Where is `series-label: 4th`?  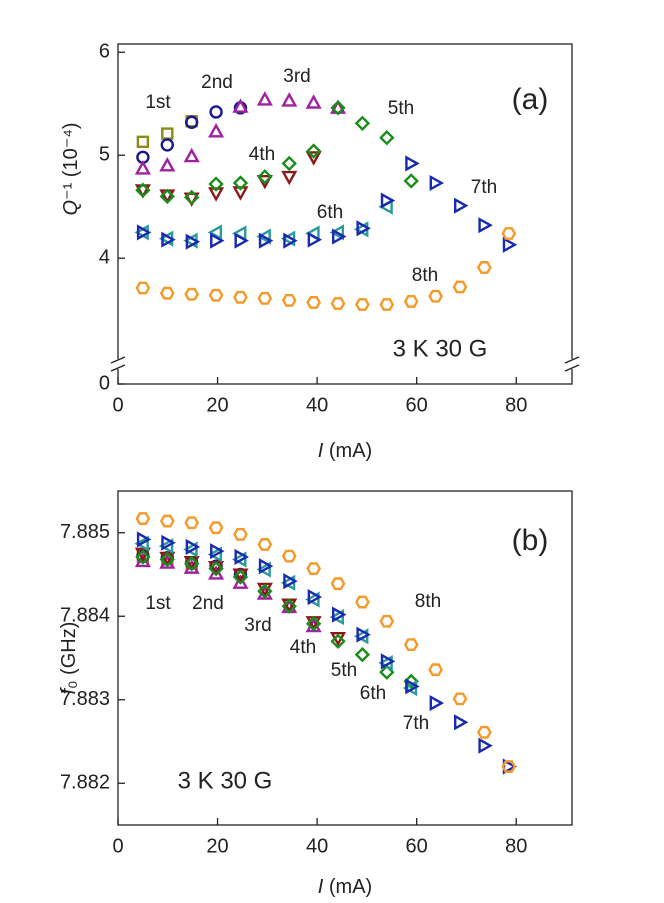
series-label: 4th is located at coordinates (262, 154).